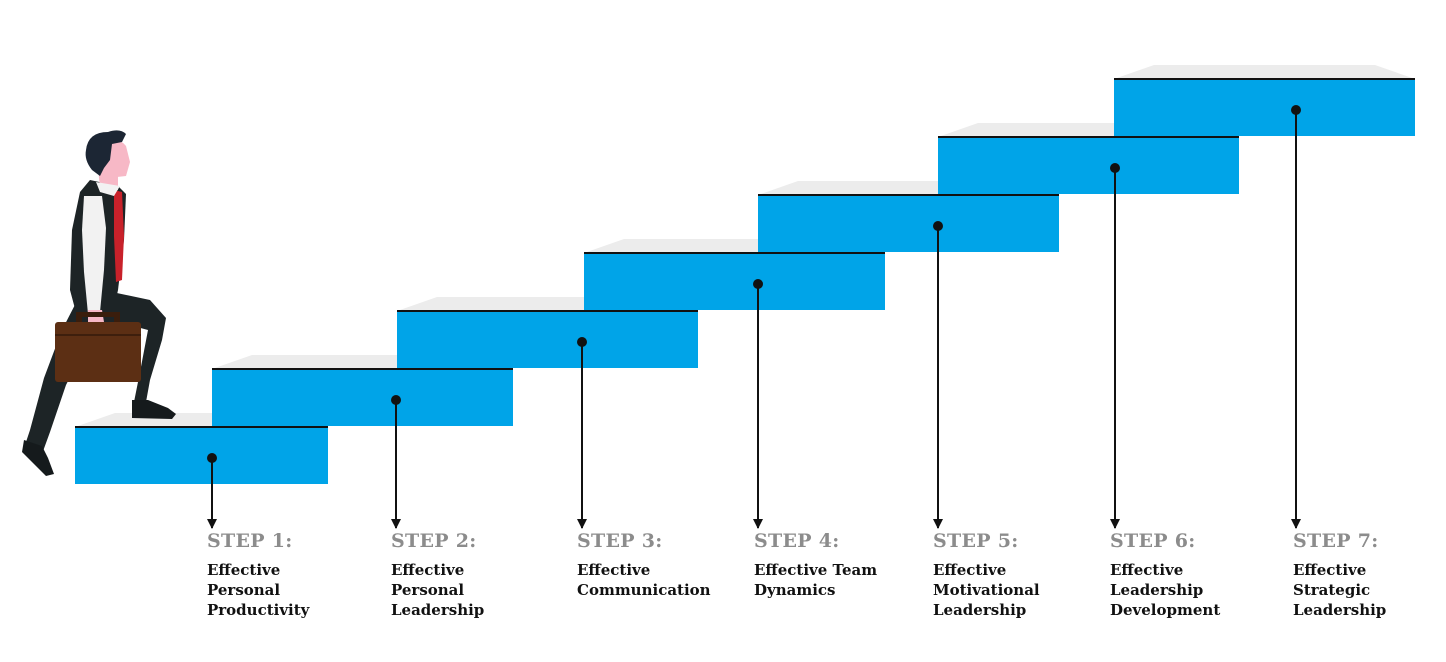 The height and width of the screenshot is (662, 1446). Describe the element at coordinates (98, 317) in the screenshot. I see `briefcase-handle` at that location.